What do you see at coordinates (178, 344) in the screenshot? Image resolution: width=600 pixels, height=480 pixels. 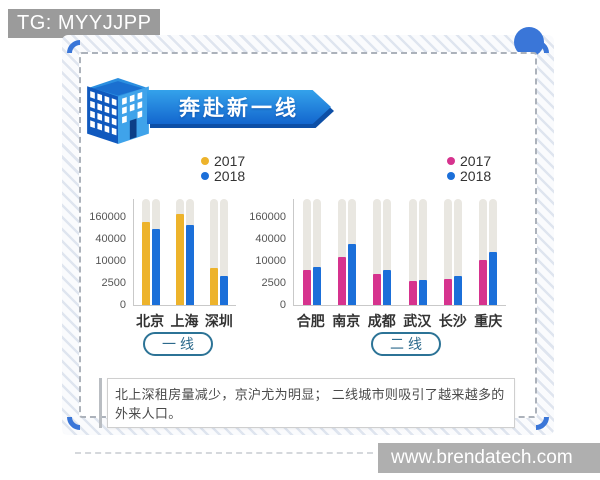 I see `tier1-button: 一线` at bounding box center [178, 344].